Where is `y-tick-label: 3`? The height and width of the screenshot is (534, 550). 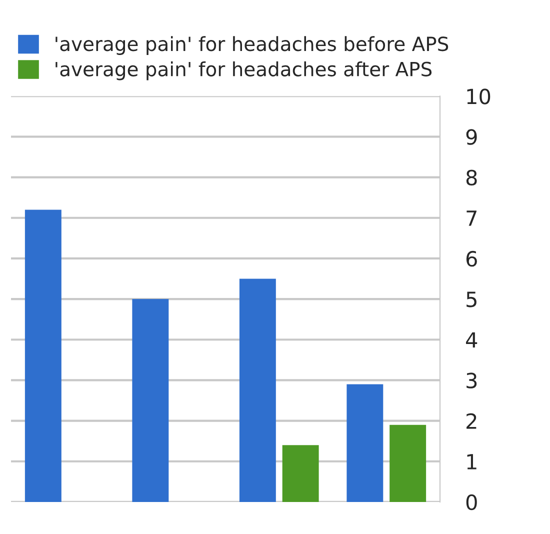 y-tick-label: 3 is located at coordinates (471, 380).